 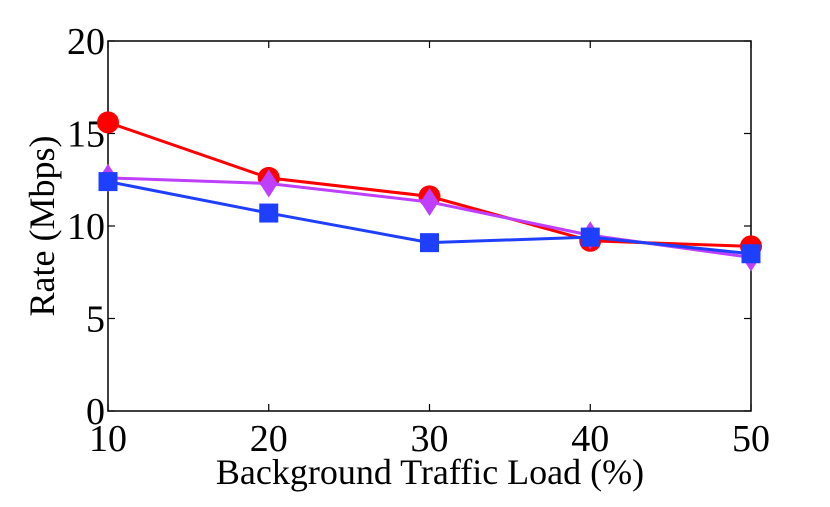 What do you see at coordinates (95, 412) in the screenshot?
I see `y-tick-label: 0` at bounding box center [95, 412].